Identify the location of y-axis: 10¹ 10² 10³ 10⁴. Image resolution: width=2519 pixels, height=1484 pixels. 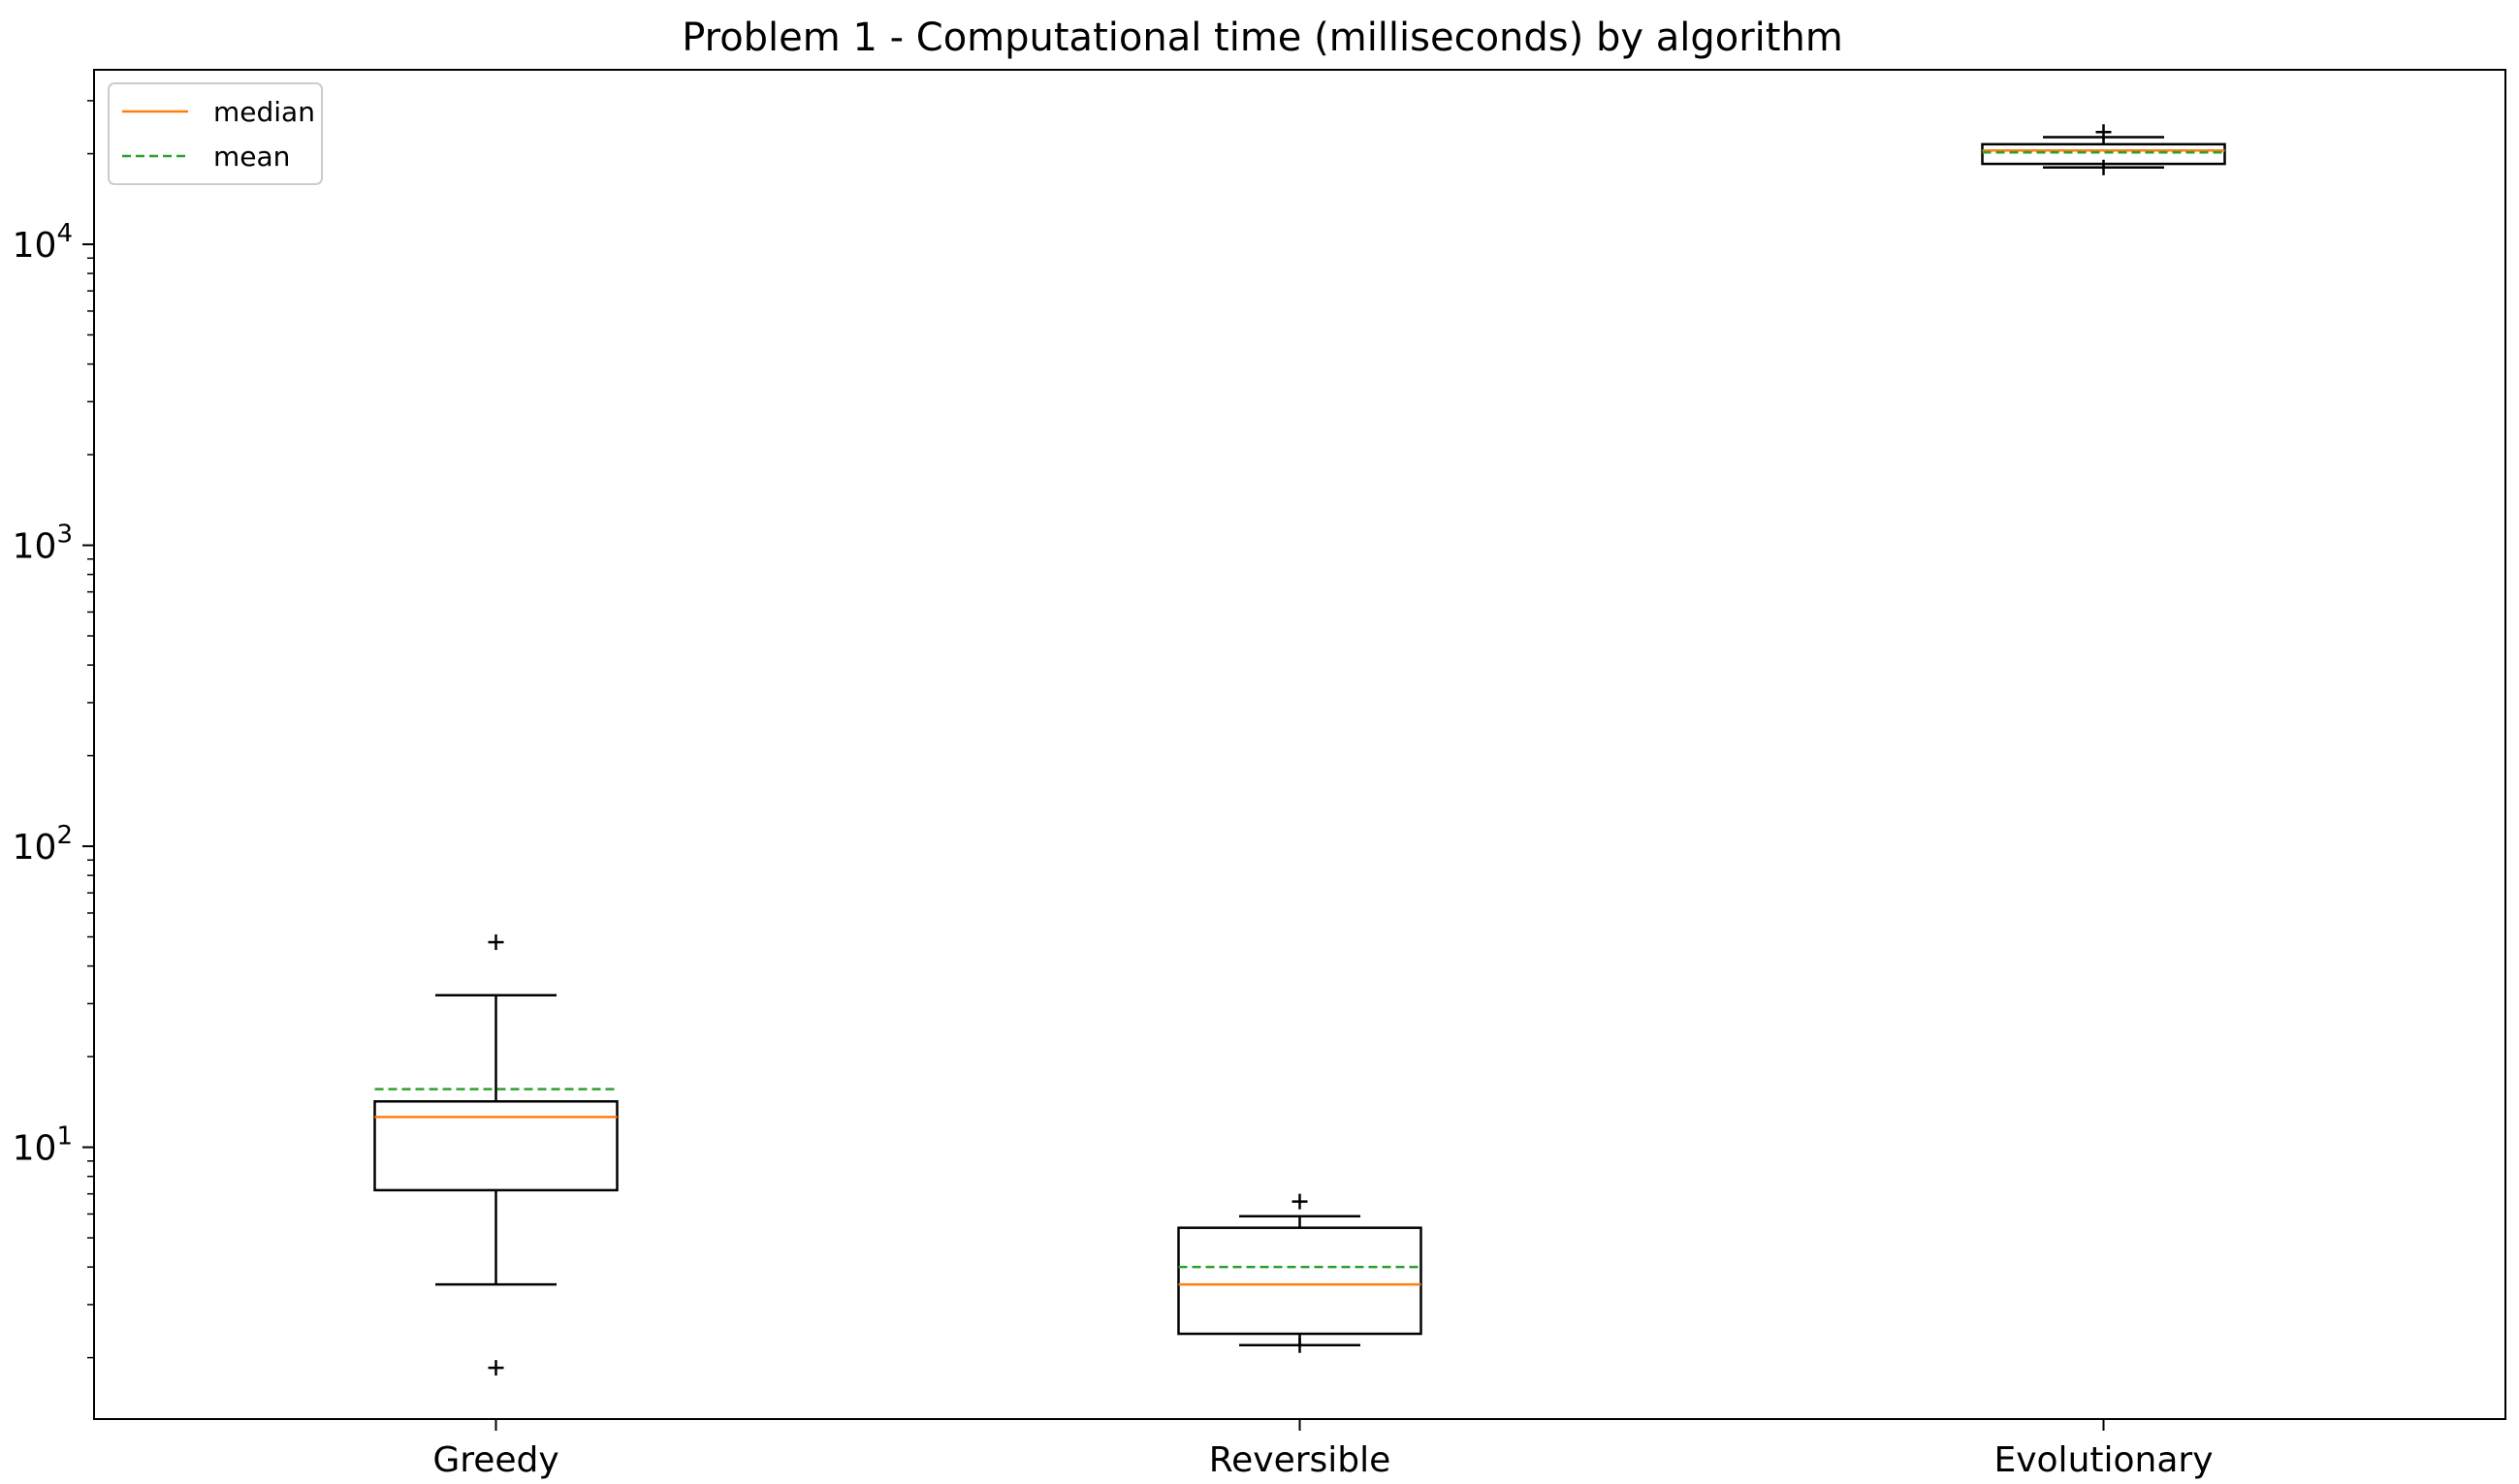
(53, 729).